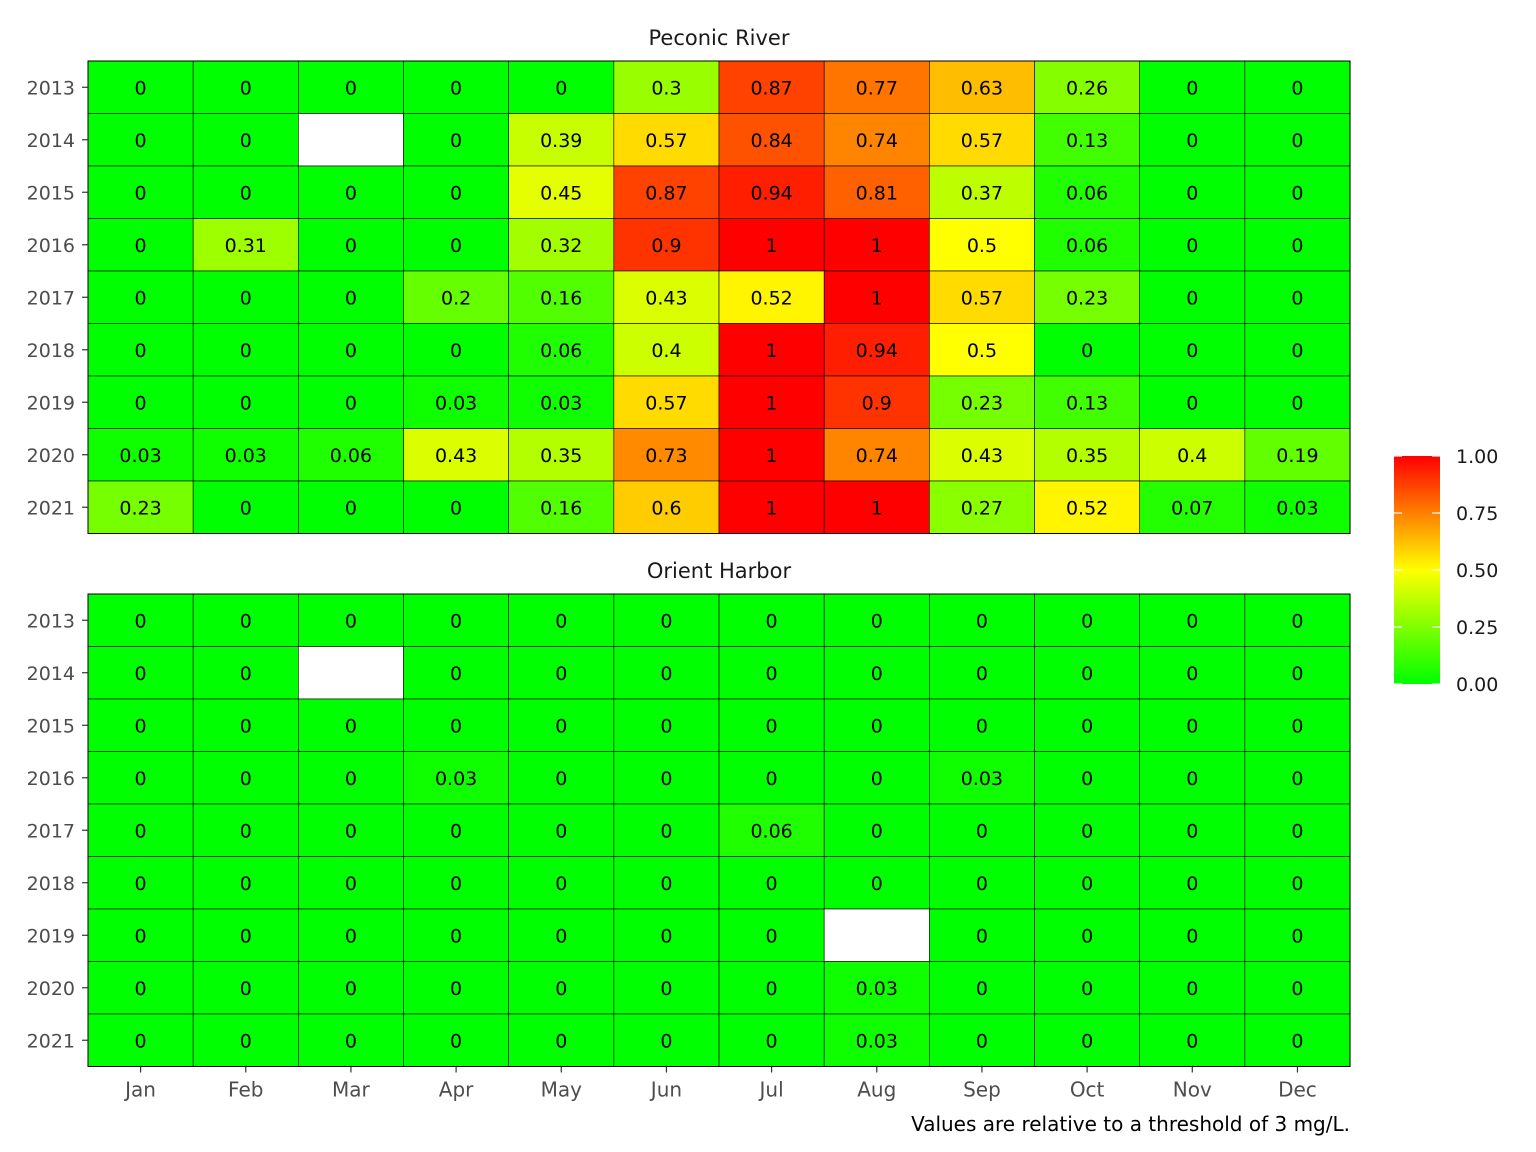 This screenshot has height=1152, width=1536. What do you see at coordinates (1477, 457) in the screenshot?
I see `legend-tick-label: 1.00` at bounding box center [1477, 457].